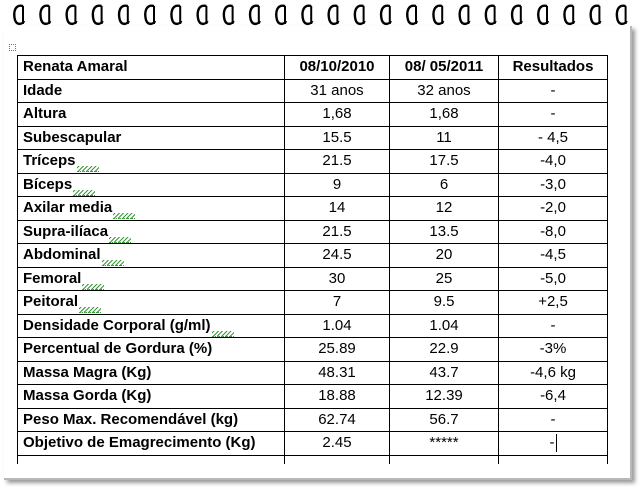 The image size is (642, 487). I want to click on value-2011-text: 9.5, so click(444, 302).